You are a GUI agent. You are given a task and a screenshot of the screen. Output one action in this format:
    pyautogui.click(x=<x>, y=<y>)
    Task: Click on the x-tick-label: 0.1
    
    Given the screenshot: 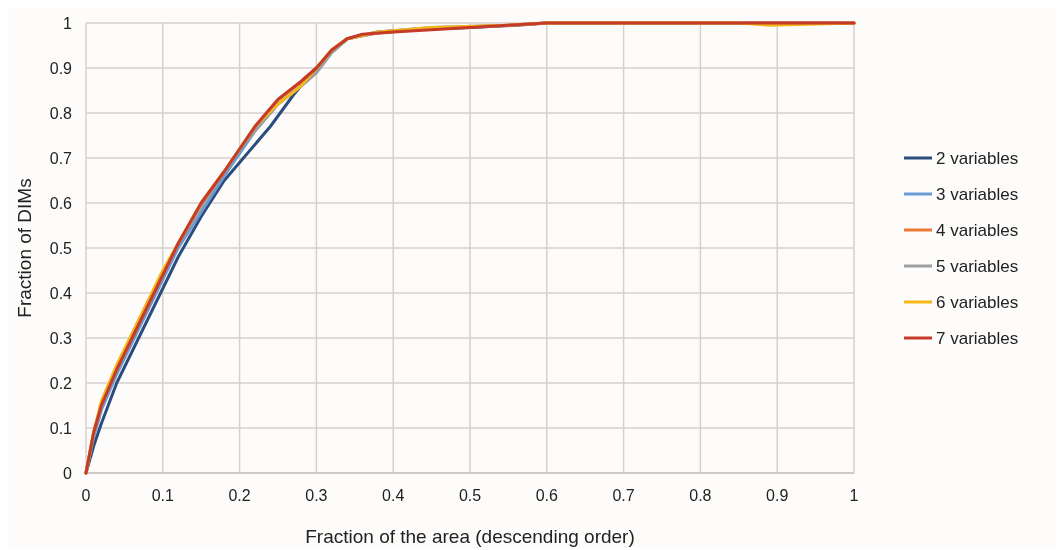 What is the action you would take?
    pyautogui.click(x=163, y=495)
    